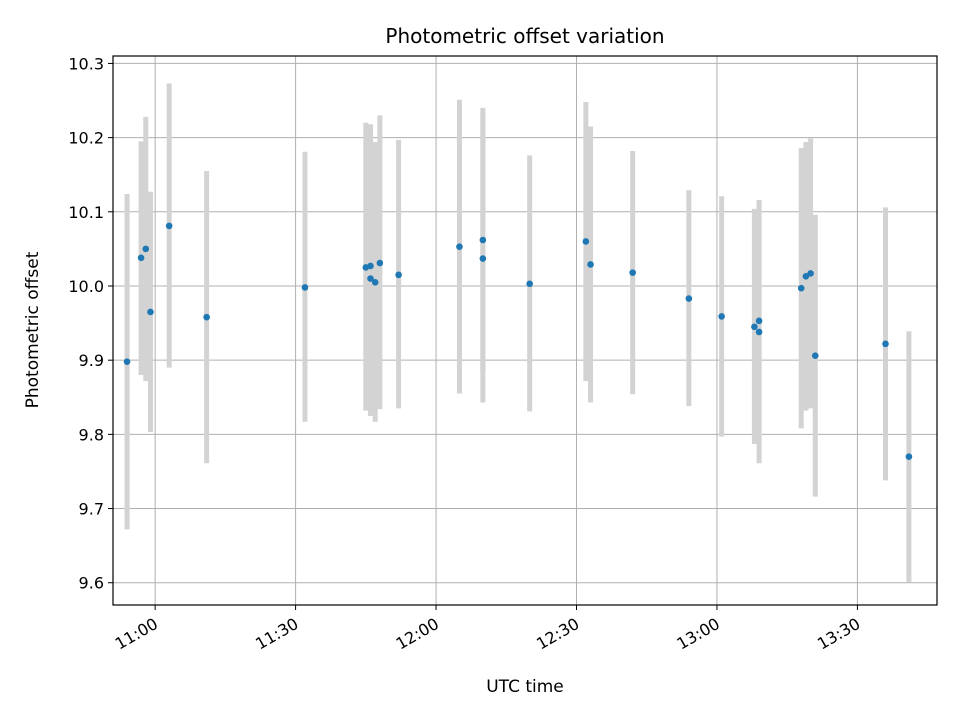 This screenshot has width=960, height=720. I want to click on y-axis-label: Photometric offset, so click(33, 329).